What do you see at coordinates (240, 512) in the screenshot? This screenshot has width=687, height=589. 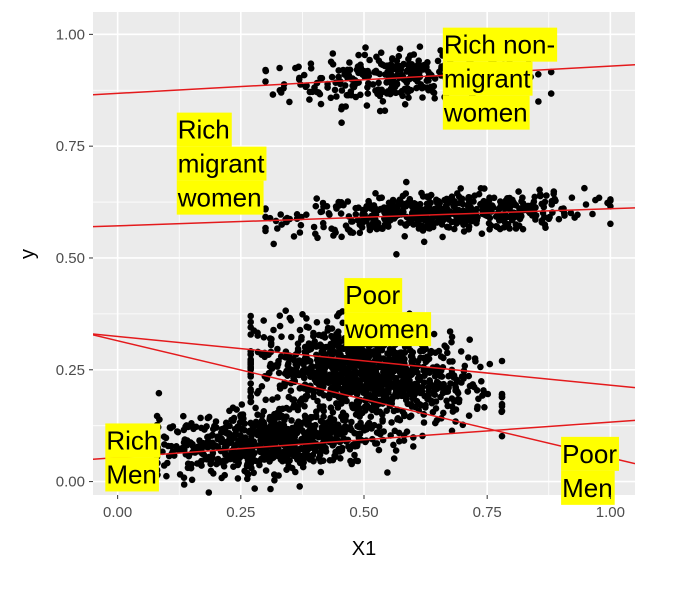 I see `x-tick-label: 0.25` at bounding box center [240, 512].